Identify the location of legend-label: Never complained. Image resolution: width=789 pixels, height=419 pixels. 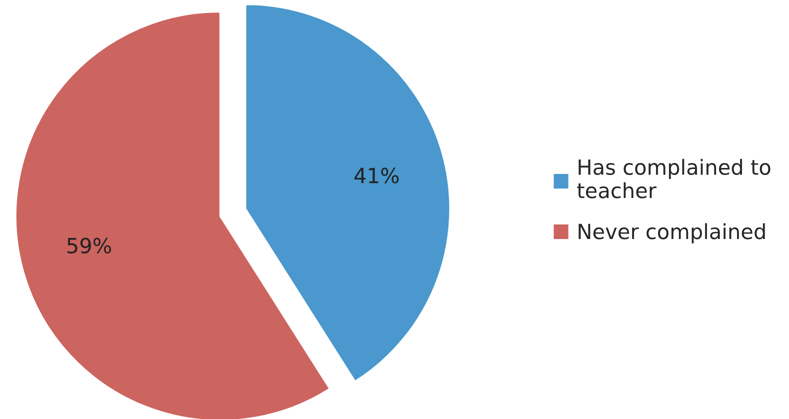
(671, 233).